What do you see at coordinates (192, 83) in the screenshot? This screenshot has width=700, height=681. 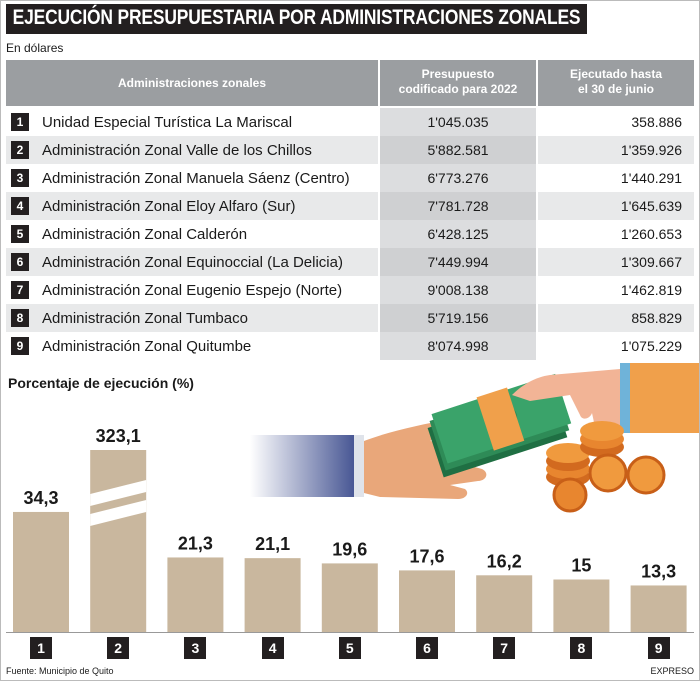 I see `column-header-zones: Administraciones zonales` at bounding box center [192, 83].